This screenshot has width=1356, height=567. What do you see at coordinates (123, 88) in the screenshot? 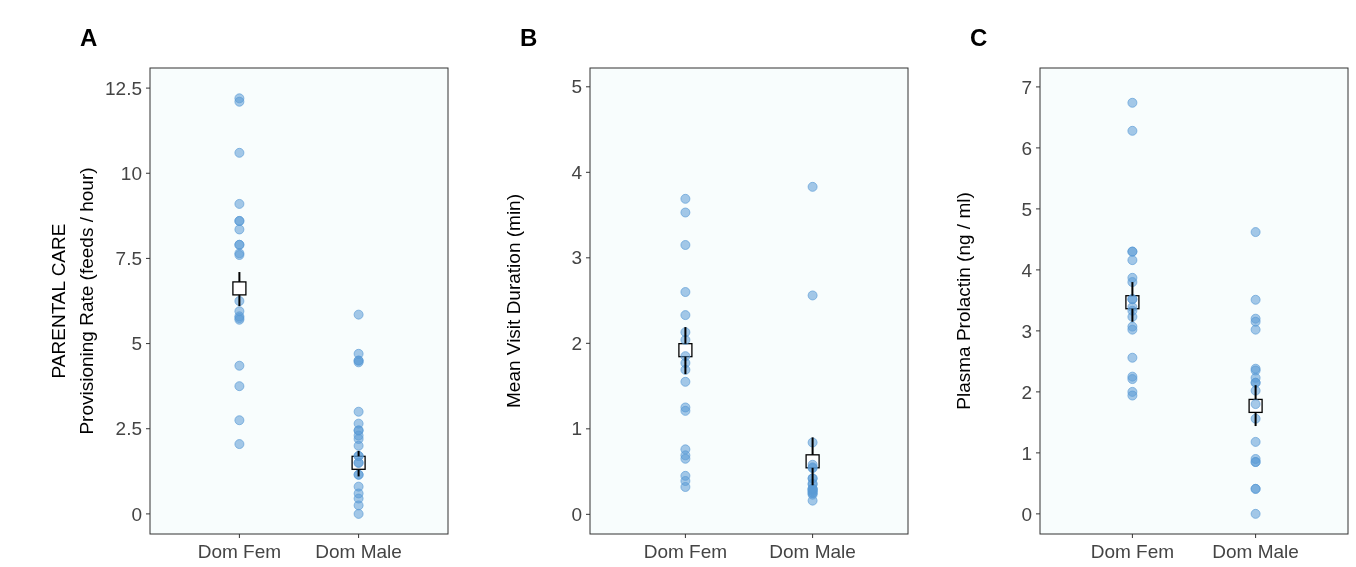
I see `y-tick-label: 12.5` at bounding box center [123, 88].